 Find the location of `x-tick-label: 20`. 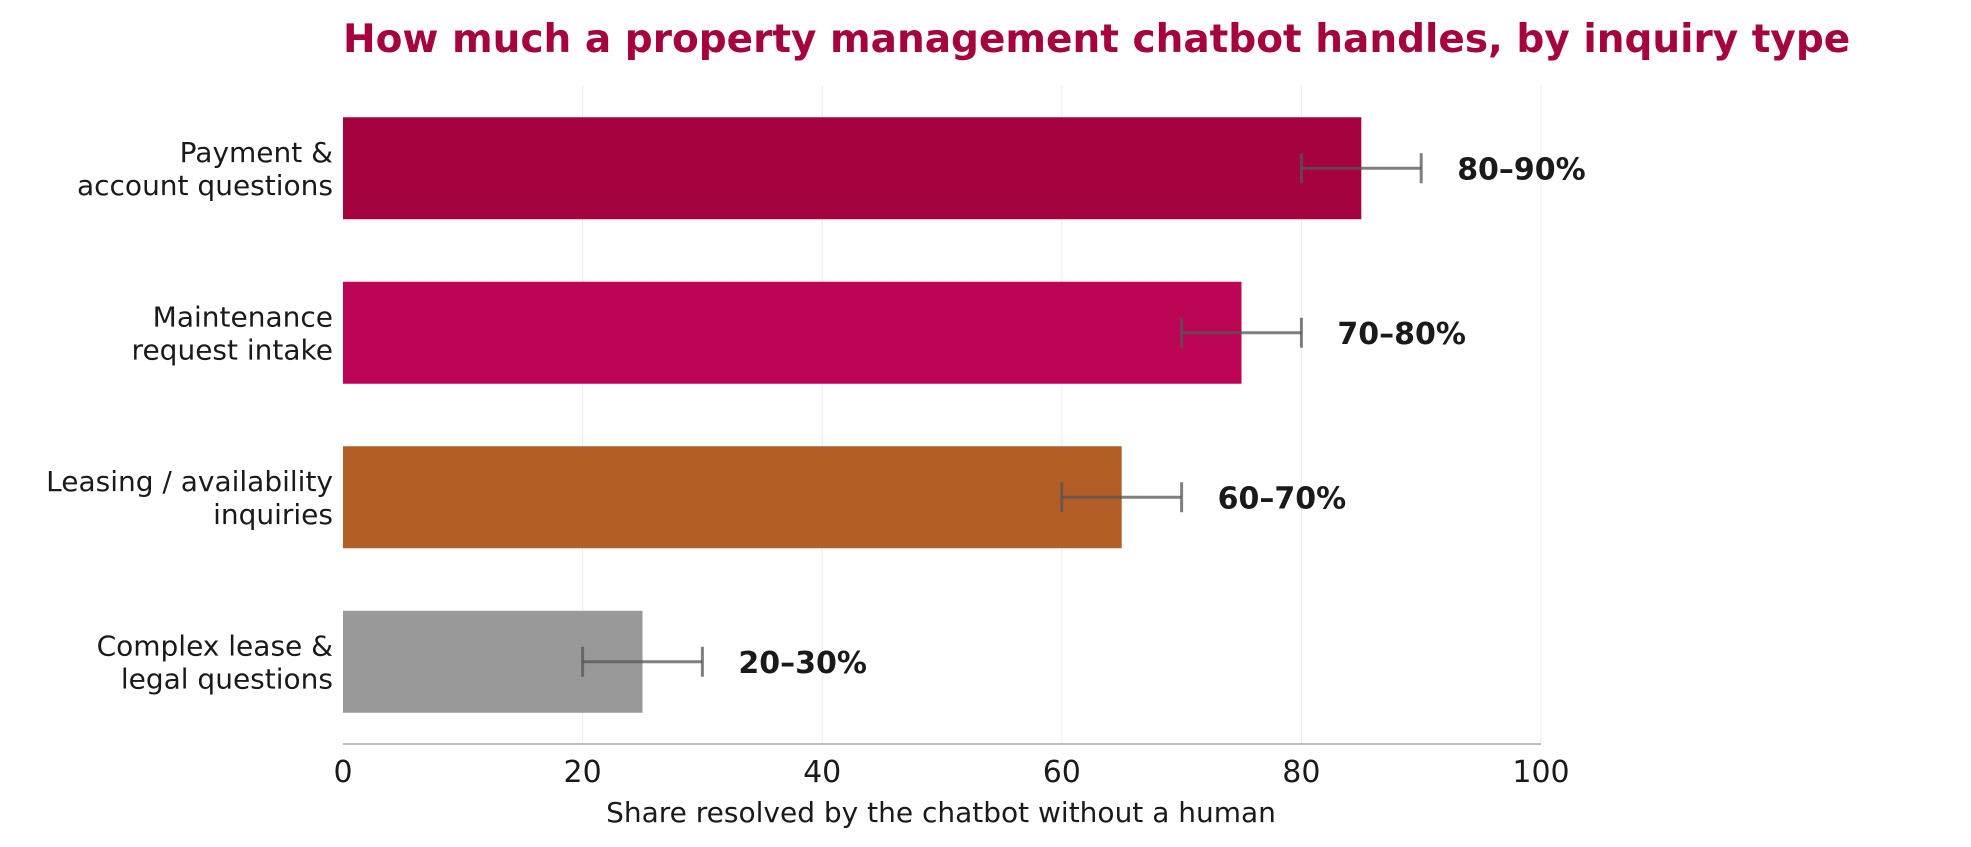

x-tick-label: 20 is located at coordinates (583, 772).